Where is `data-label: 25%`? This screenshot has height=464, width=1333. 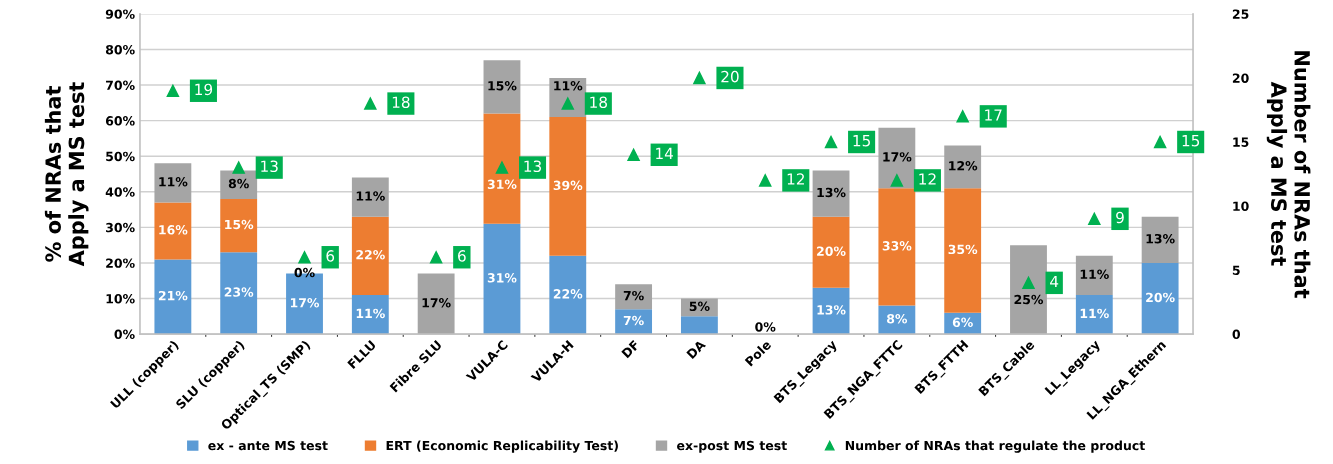 data-label: 25% is located at coordinates (1029, 299).